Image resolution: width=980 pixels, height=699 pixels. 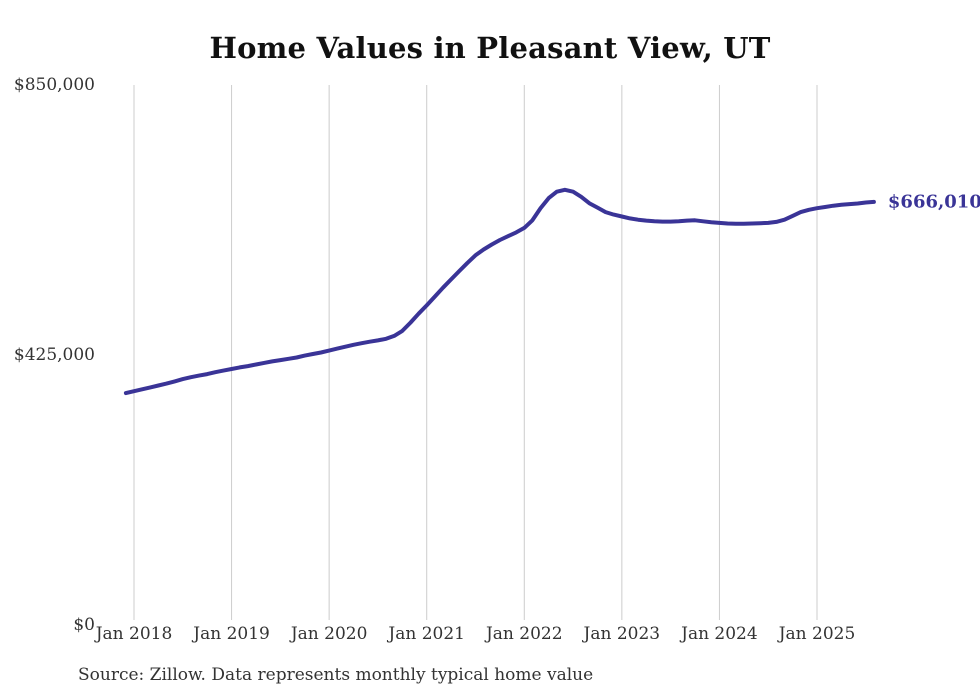 I want to click on latest-value-label: $666,010, so click(x=933, y=202).